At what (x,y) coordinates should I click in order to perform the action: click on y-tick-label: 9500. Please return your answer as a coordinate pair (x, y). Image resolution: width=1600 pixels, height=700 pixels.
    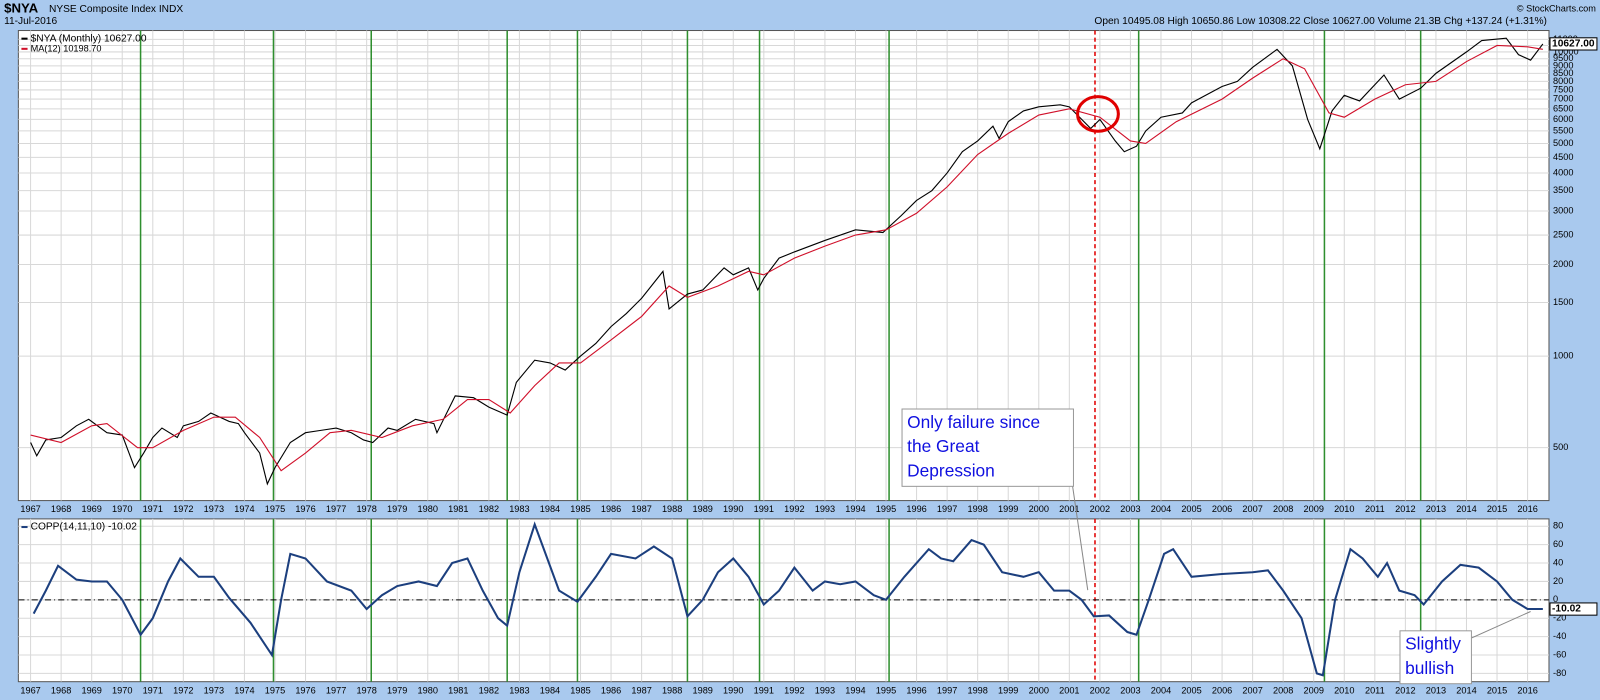
    Looking at the image, I should click on (1563, 58).